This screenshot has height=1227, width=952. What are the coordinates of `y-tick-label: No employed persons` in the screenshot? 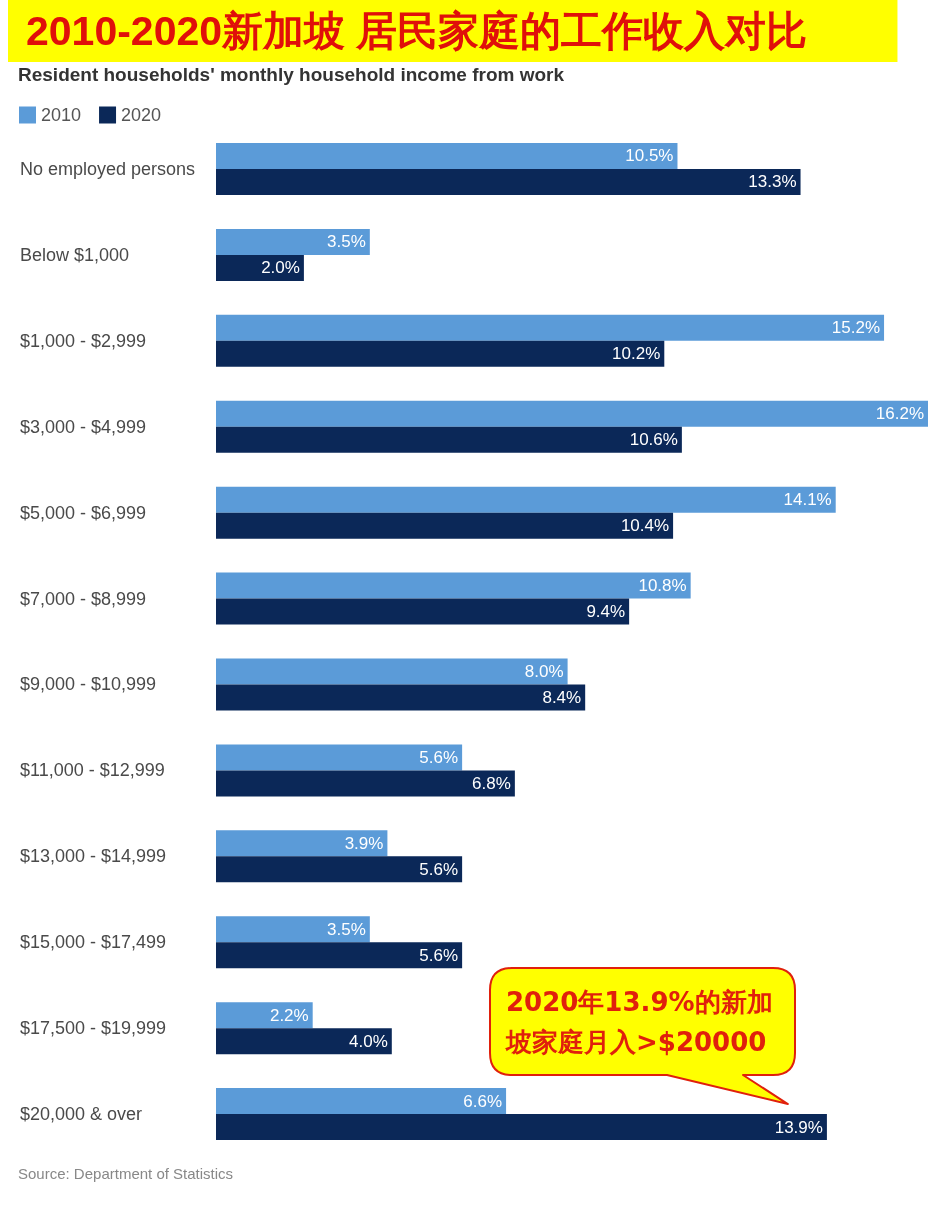 It's located at (108, 168).